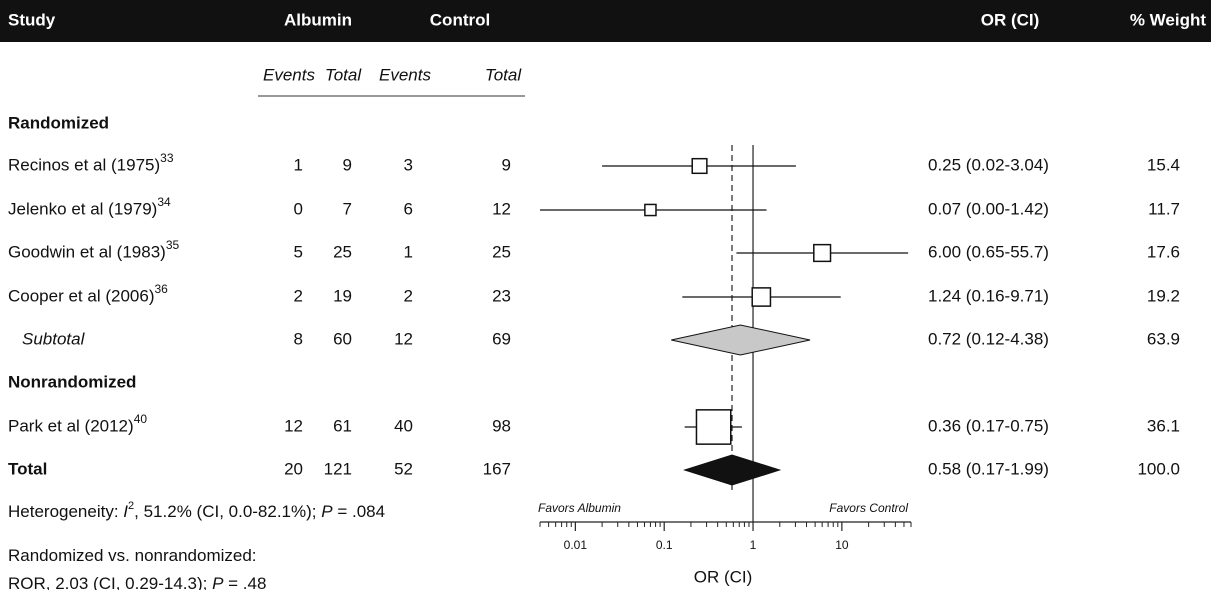  Describe the element at coordinates (723, 576) in the screenshot. I see `x-axis-label: OR (CI)` at that location.